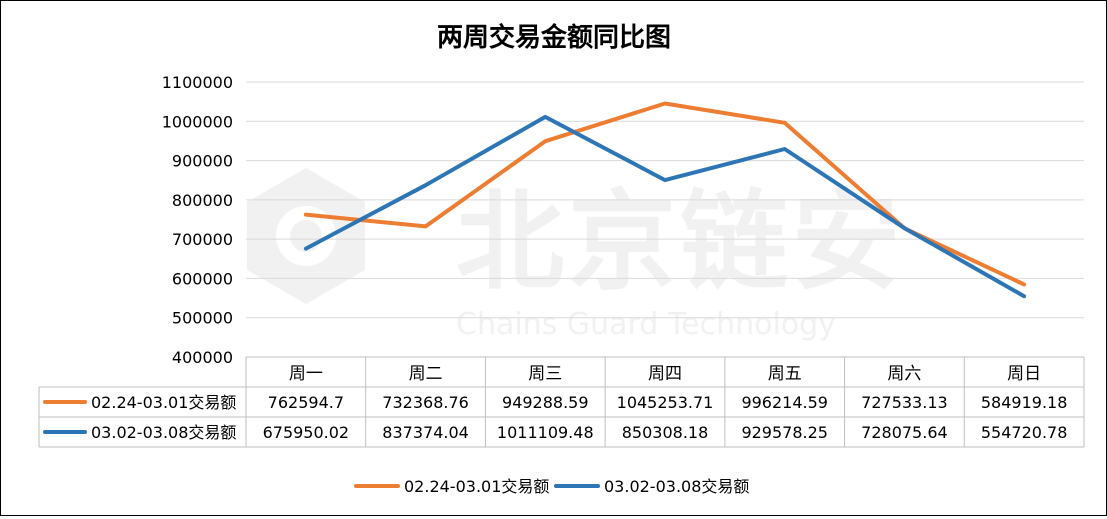 This screenshot has height=519, width=1107. I want to click on watermark-en: Chains Guard Technology, so click(646, 324).